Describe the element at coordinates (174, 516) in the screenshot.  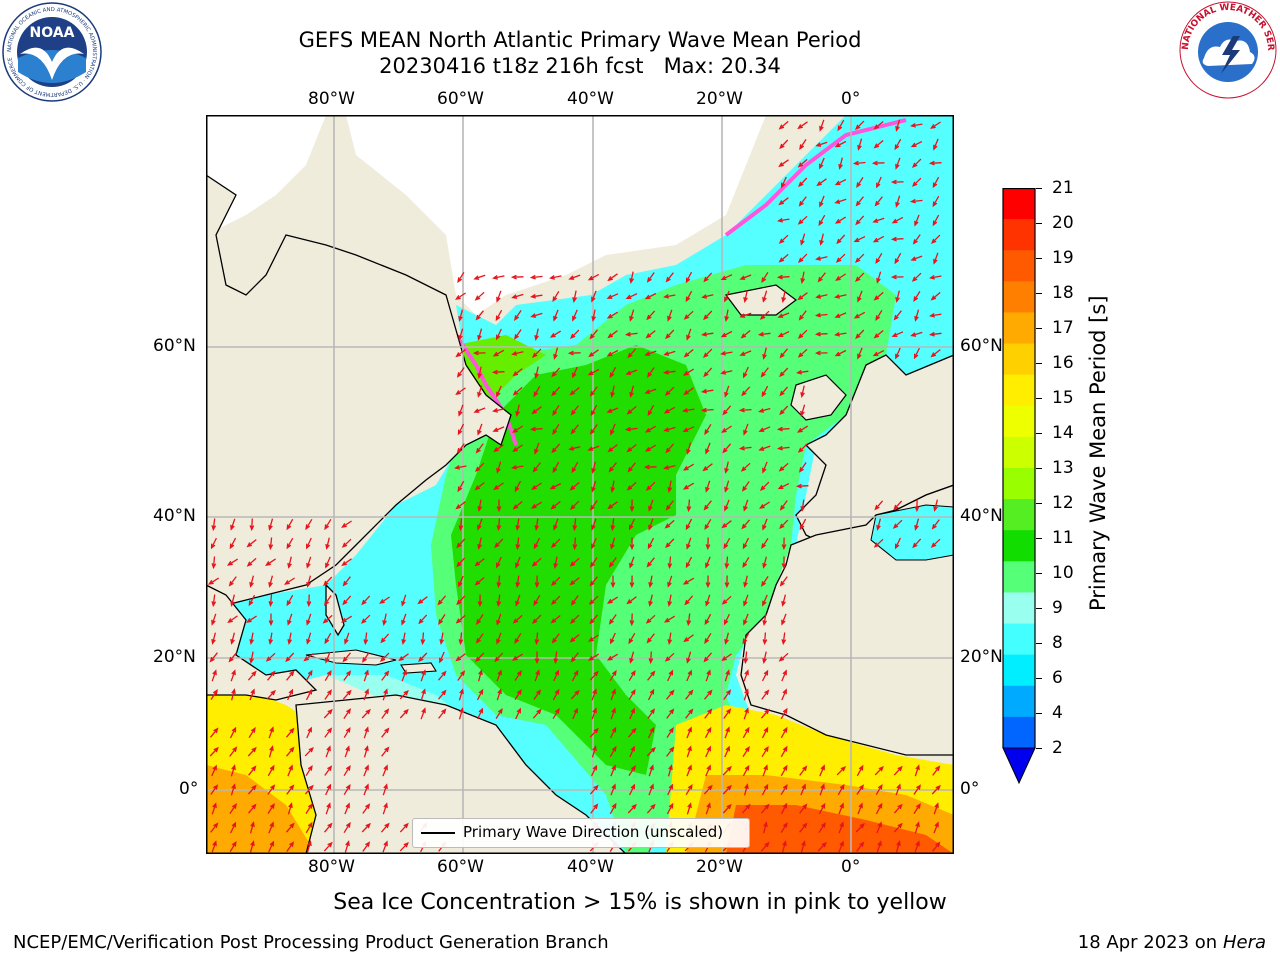
I see `lat-tick-left-40n: 40°N` at that location.